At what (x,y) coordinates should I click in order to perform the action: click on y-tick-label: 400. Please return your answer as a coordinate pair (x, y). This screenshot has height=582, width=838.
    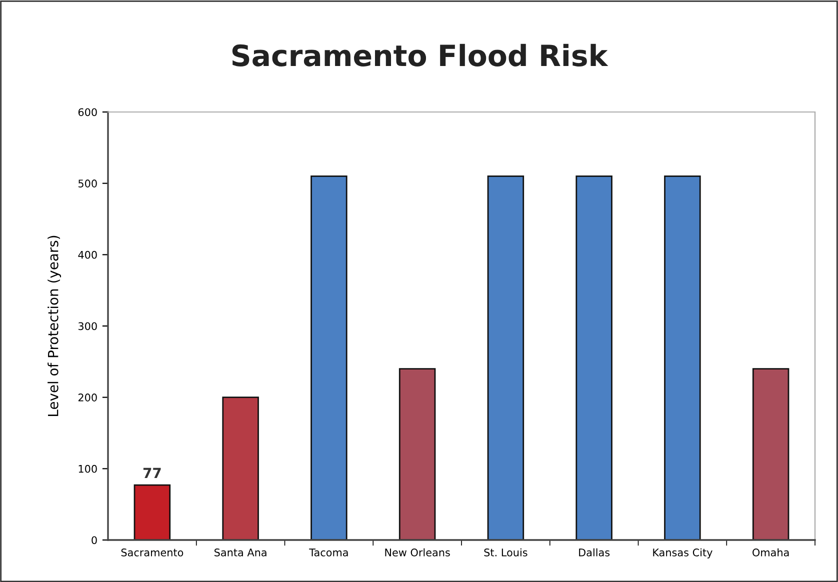
    Looking at the image, I should click on (87, 254).